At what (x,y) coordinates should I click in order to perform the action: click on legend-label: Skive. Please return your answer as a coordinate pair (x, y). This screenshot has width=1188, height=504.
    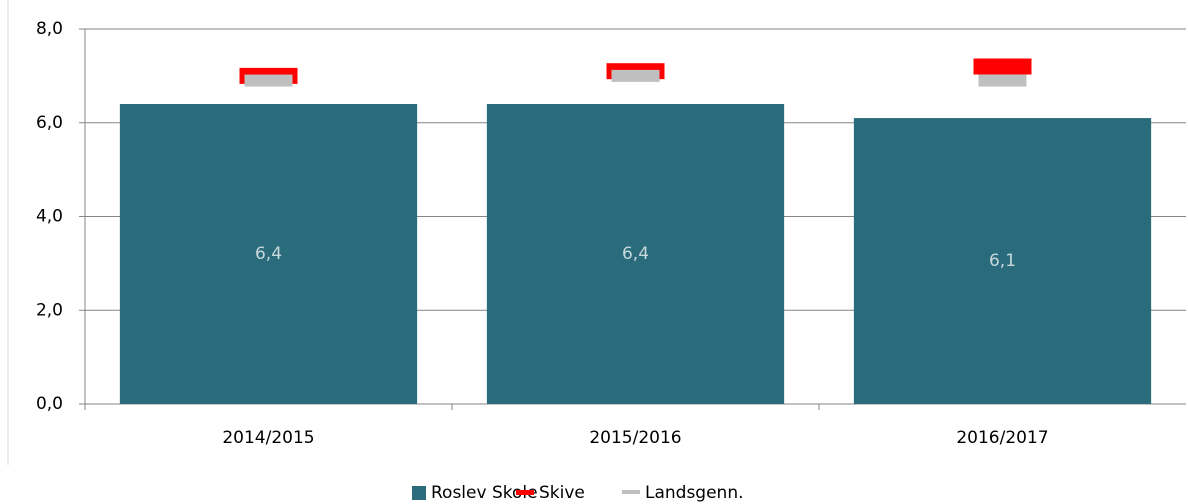
    Looking at the image, I should click on (562, 493).